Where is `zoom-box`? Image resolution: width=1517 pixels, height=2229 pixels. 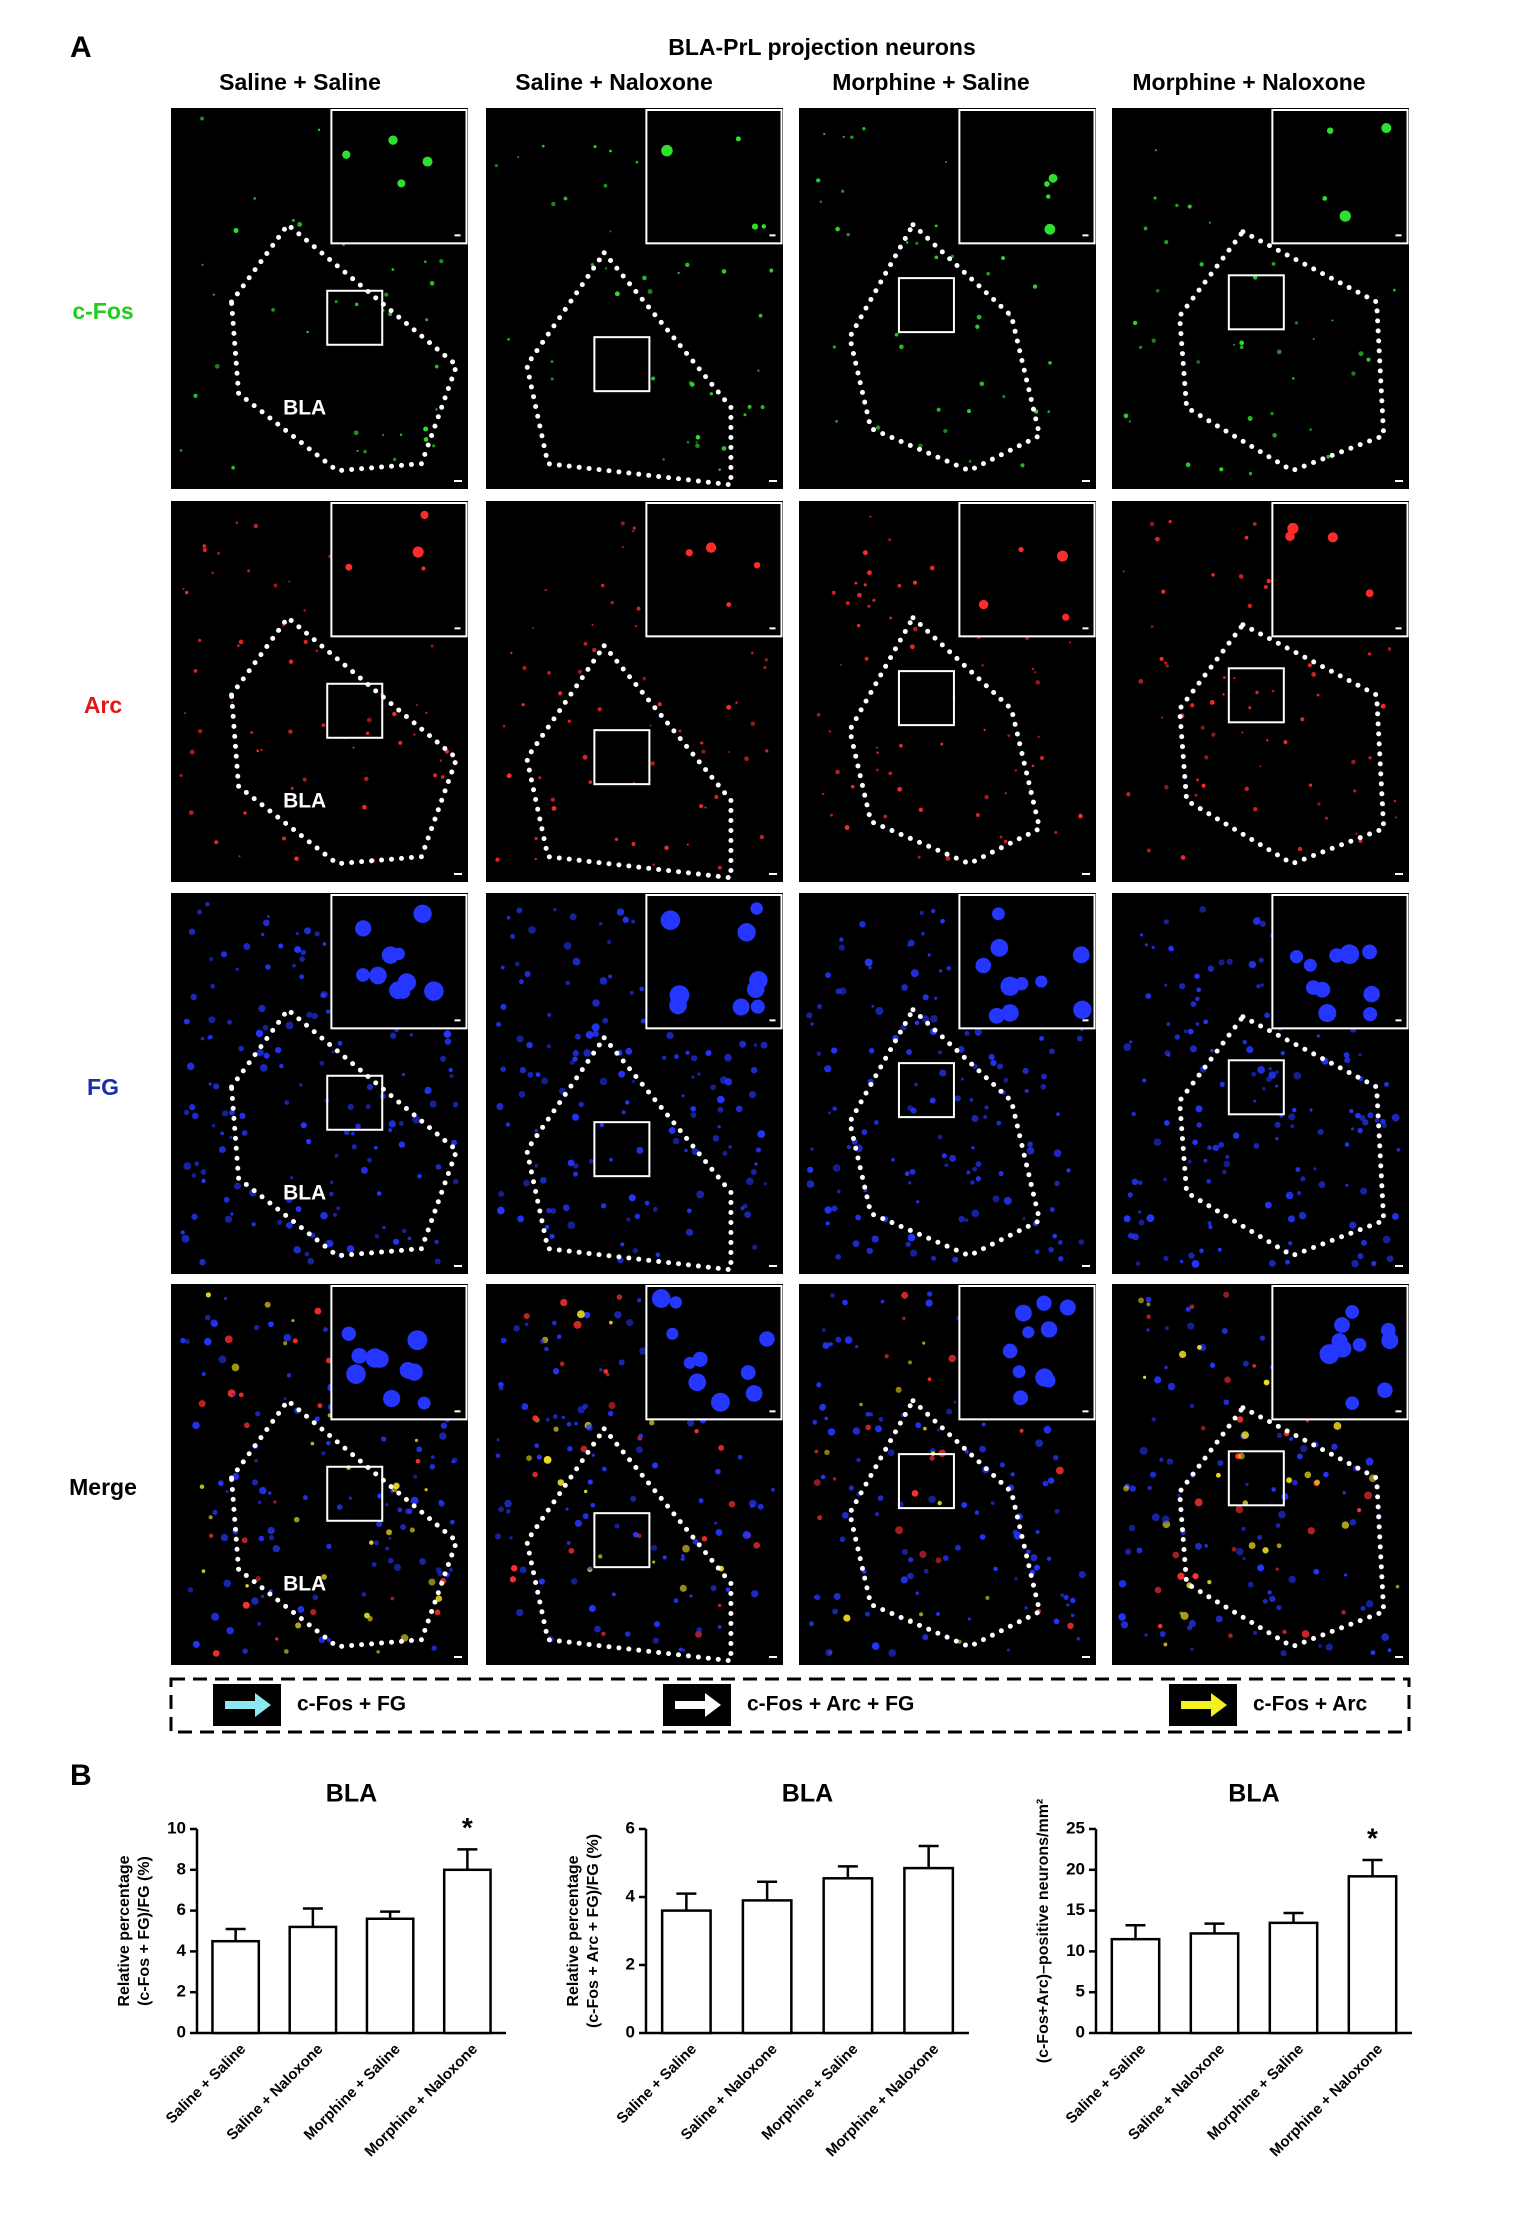 zoom-box is located at coordinates (926, 305).